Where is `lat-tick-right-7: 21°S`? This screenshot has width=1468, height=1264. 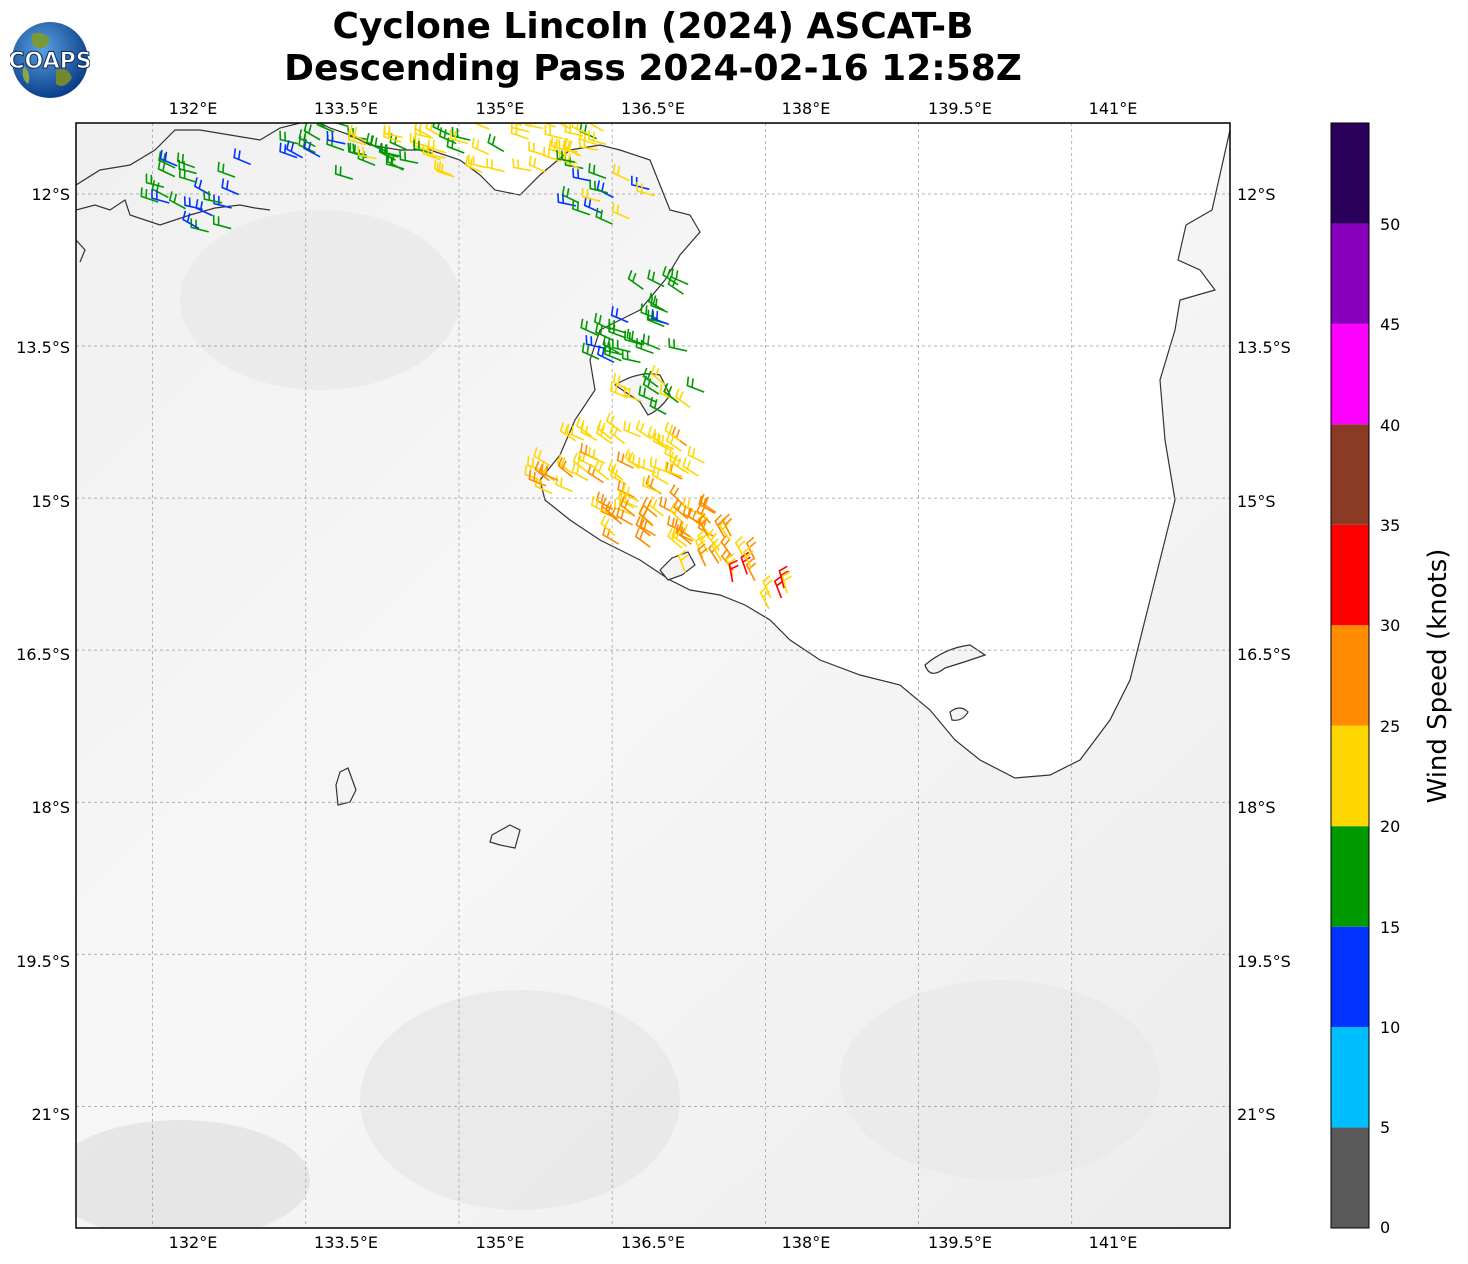 lat-tick-right-7: 21°S is located at coordinates (1256, 1114).